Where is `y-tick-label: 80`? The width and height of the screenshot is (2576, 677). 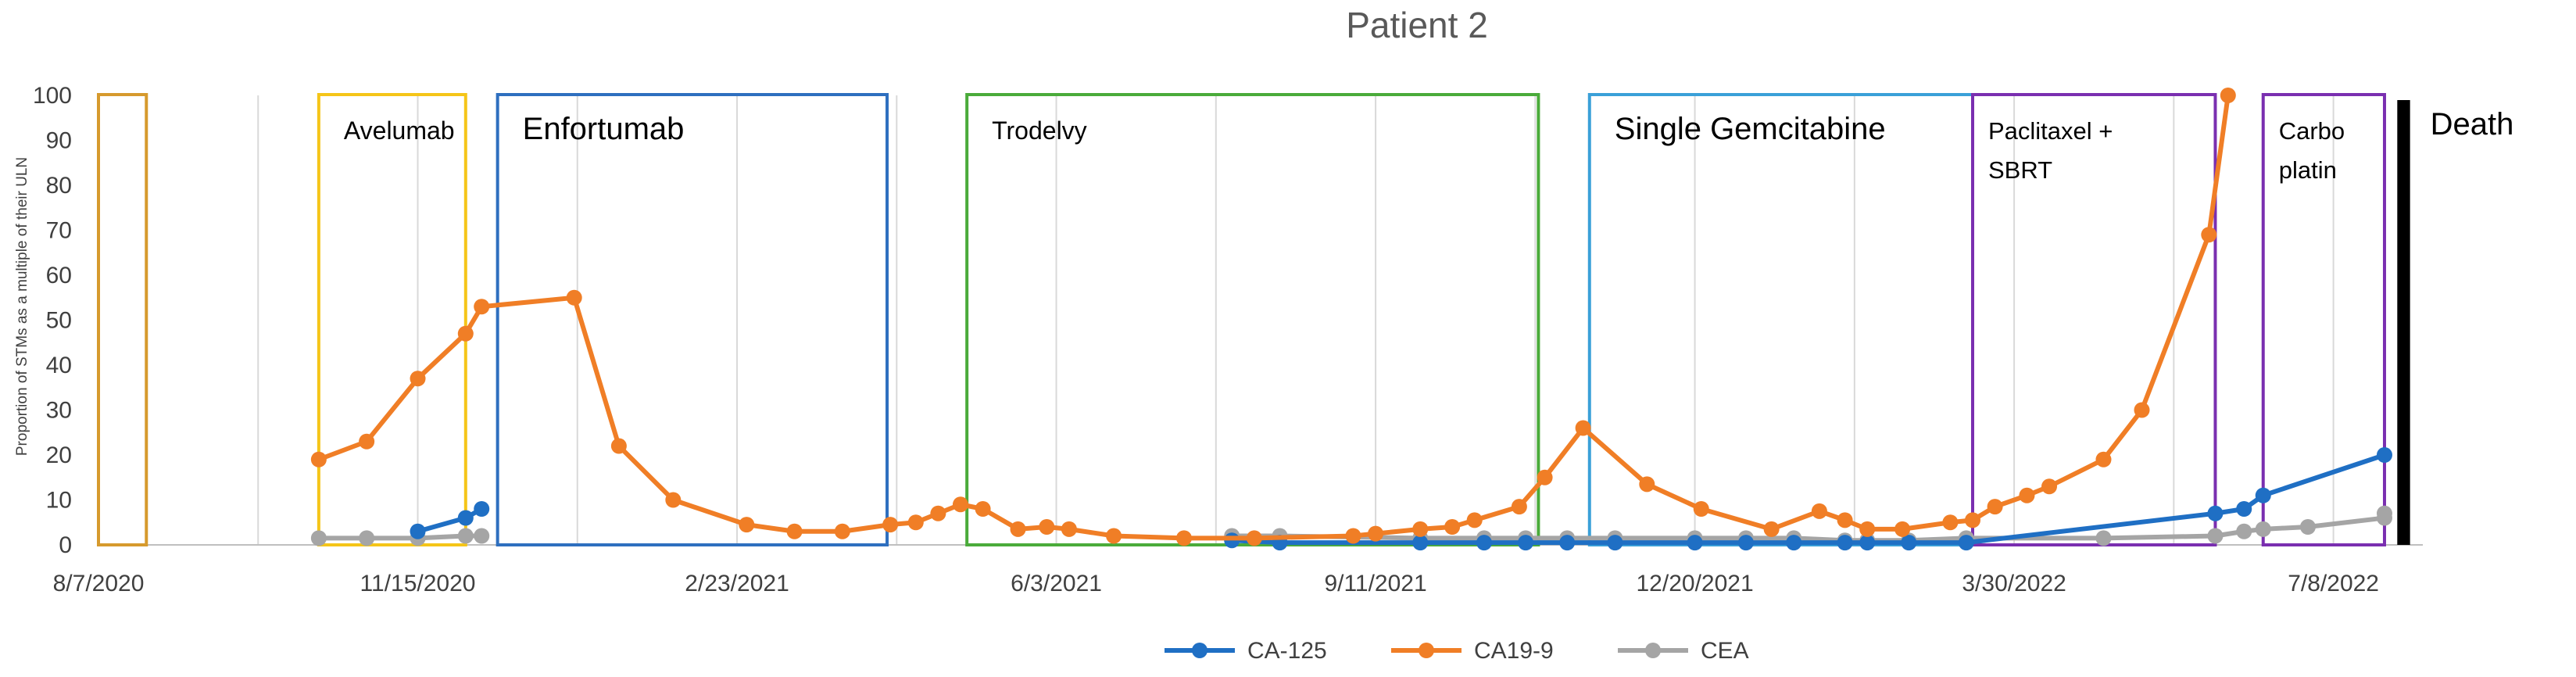 y-tick-label: 80 is located at coordinates (59, 186).